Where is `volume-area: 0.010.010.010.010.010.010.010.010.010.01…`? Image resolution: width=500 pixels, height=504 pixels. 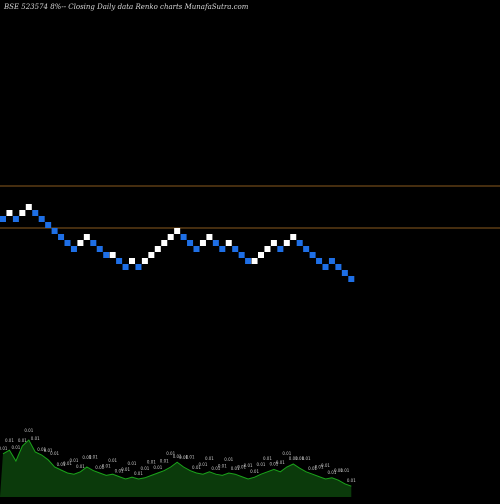 volume-area: 0.010.010.010.010.010.010.010.010.010.01… is located at coordinates (178, 462).